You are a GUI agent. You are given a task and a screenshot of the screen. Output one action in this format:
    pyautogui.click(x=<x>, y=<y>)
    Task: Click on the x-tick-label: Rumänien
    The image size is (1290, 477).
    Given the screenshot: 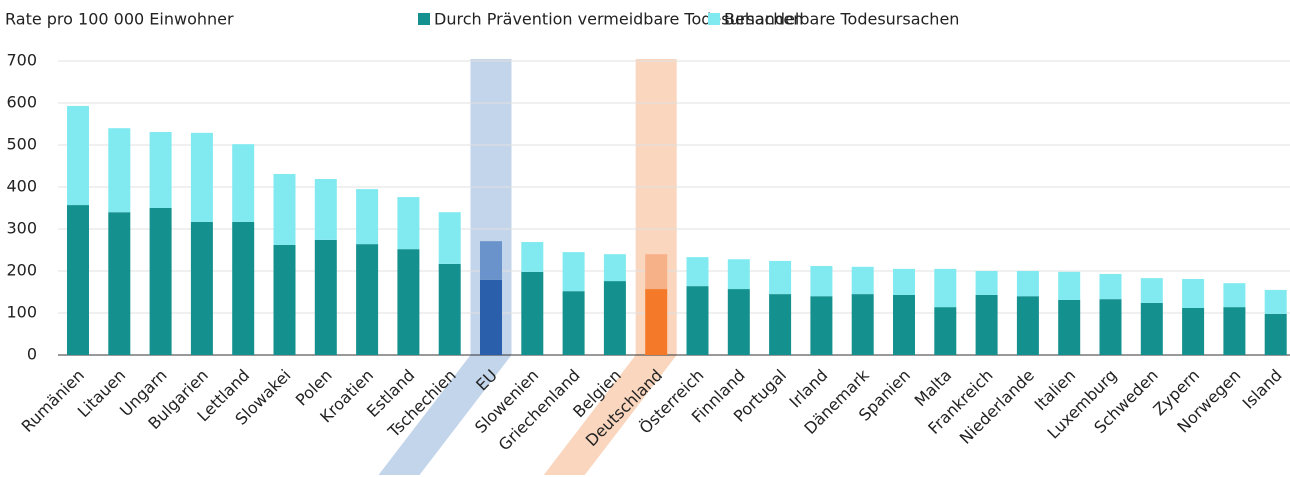 What is the action you would take?
    pyautogui.click(x=53, y=401)
    